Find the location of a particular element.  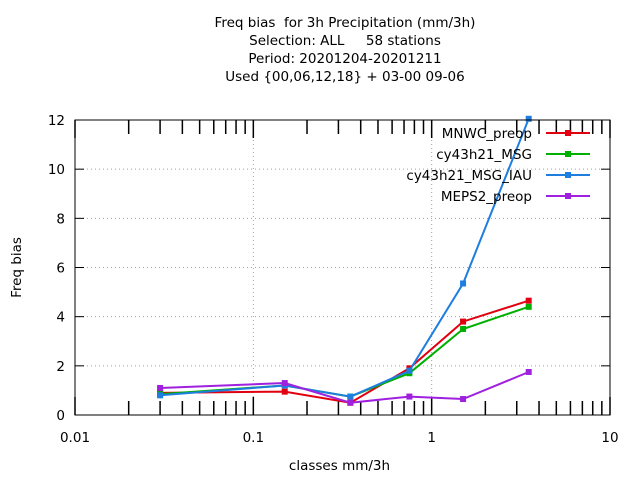

y-tick-label: 12 is located at coordinates (56, 121).